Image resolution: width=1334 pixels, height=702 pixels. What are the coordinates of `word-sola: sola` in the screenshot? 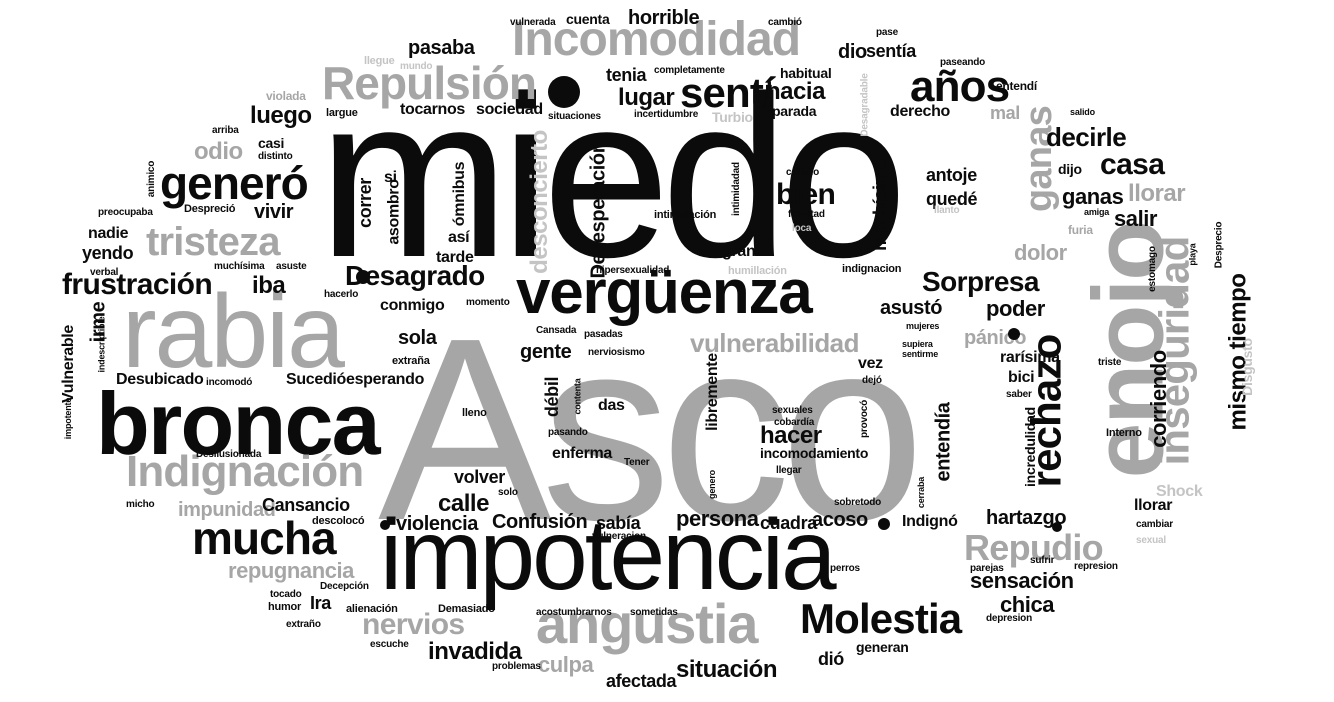 It's located at (417, 338).